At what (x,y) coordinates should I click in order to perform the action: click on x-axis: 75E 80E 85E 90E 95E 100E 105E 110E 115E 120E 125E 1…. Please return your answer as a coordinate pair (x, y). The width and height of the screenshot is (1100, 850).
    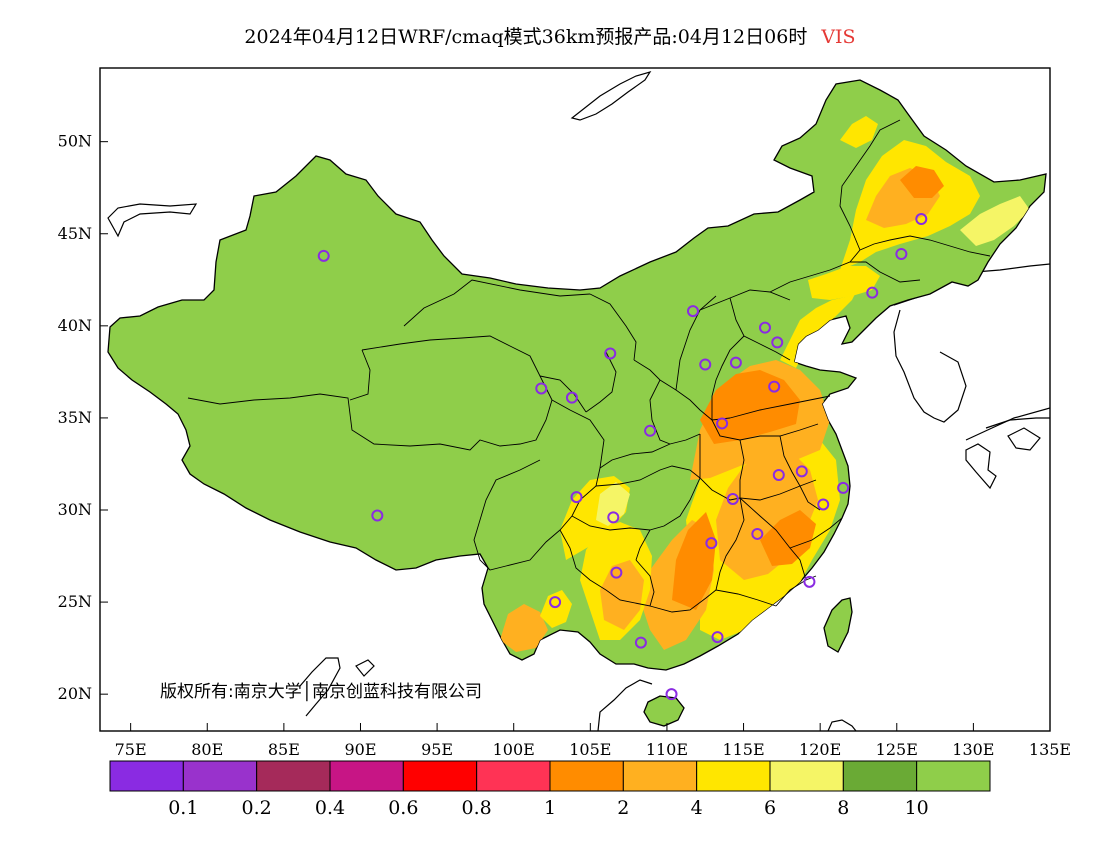
    Looking at the image, I should click on (593, 741).